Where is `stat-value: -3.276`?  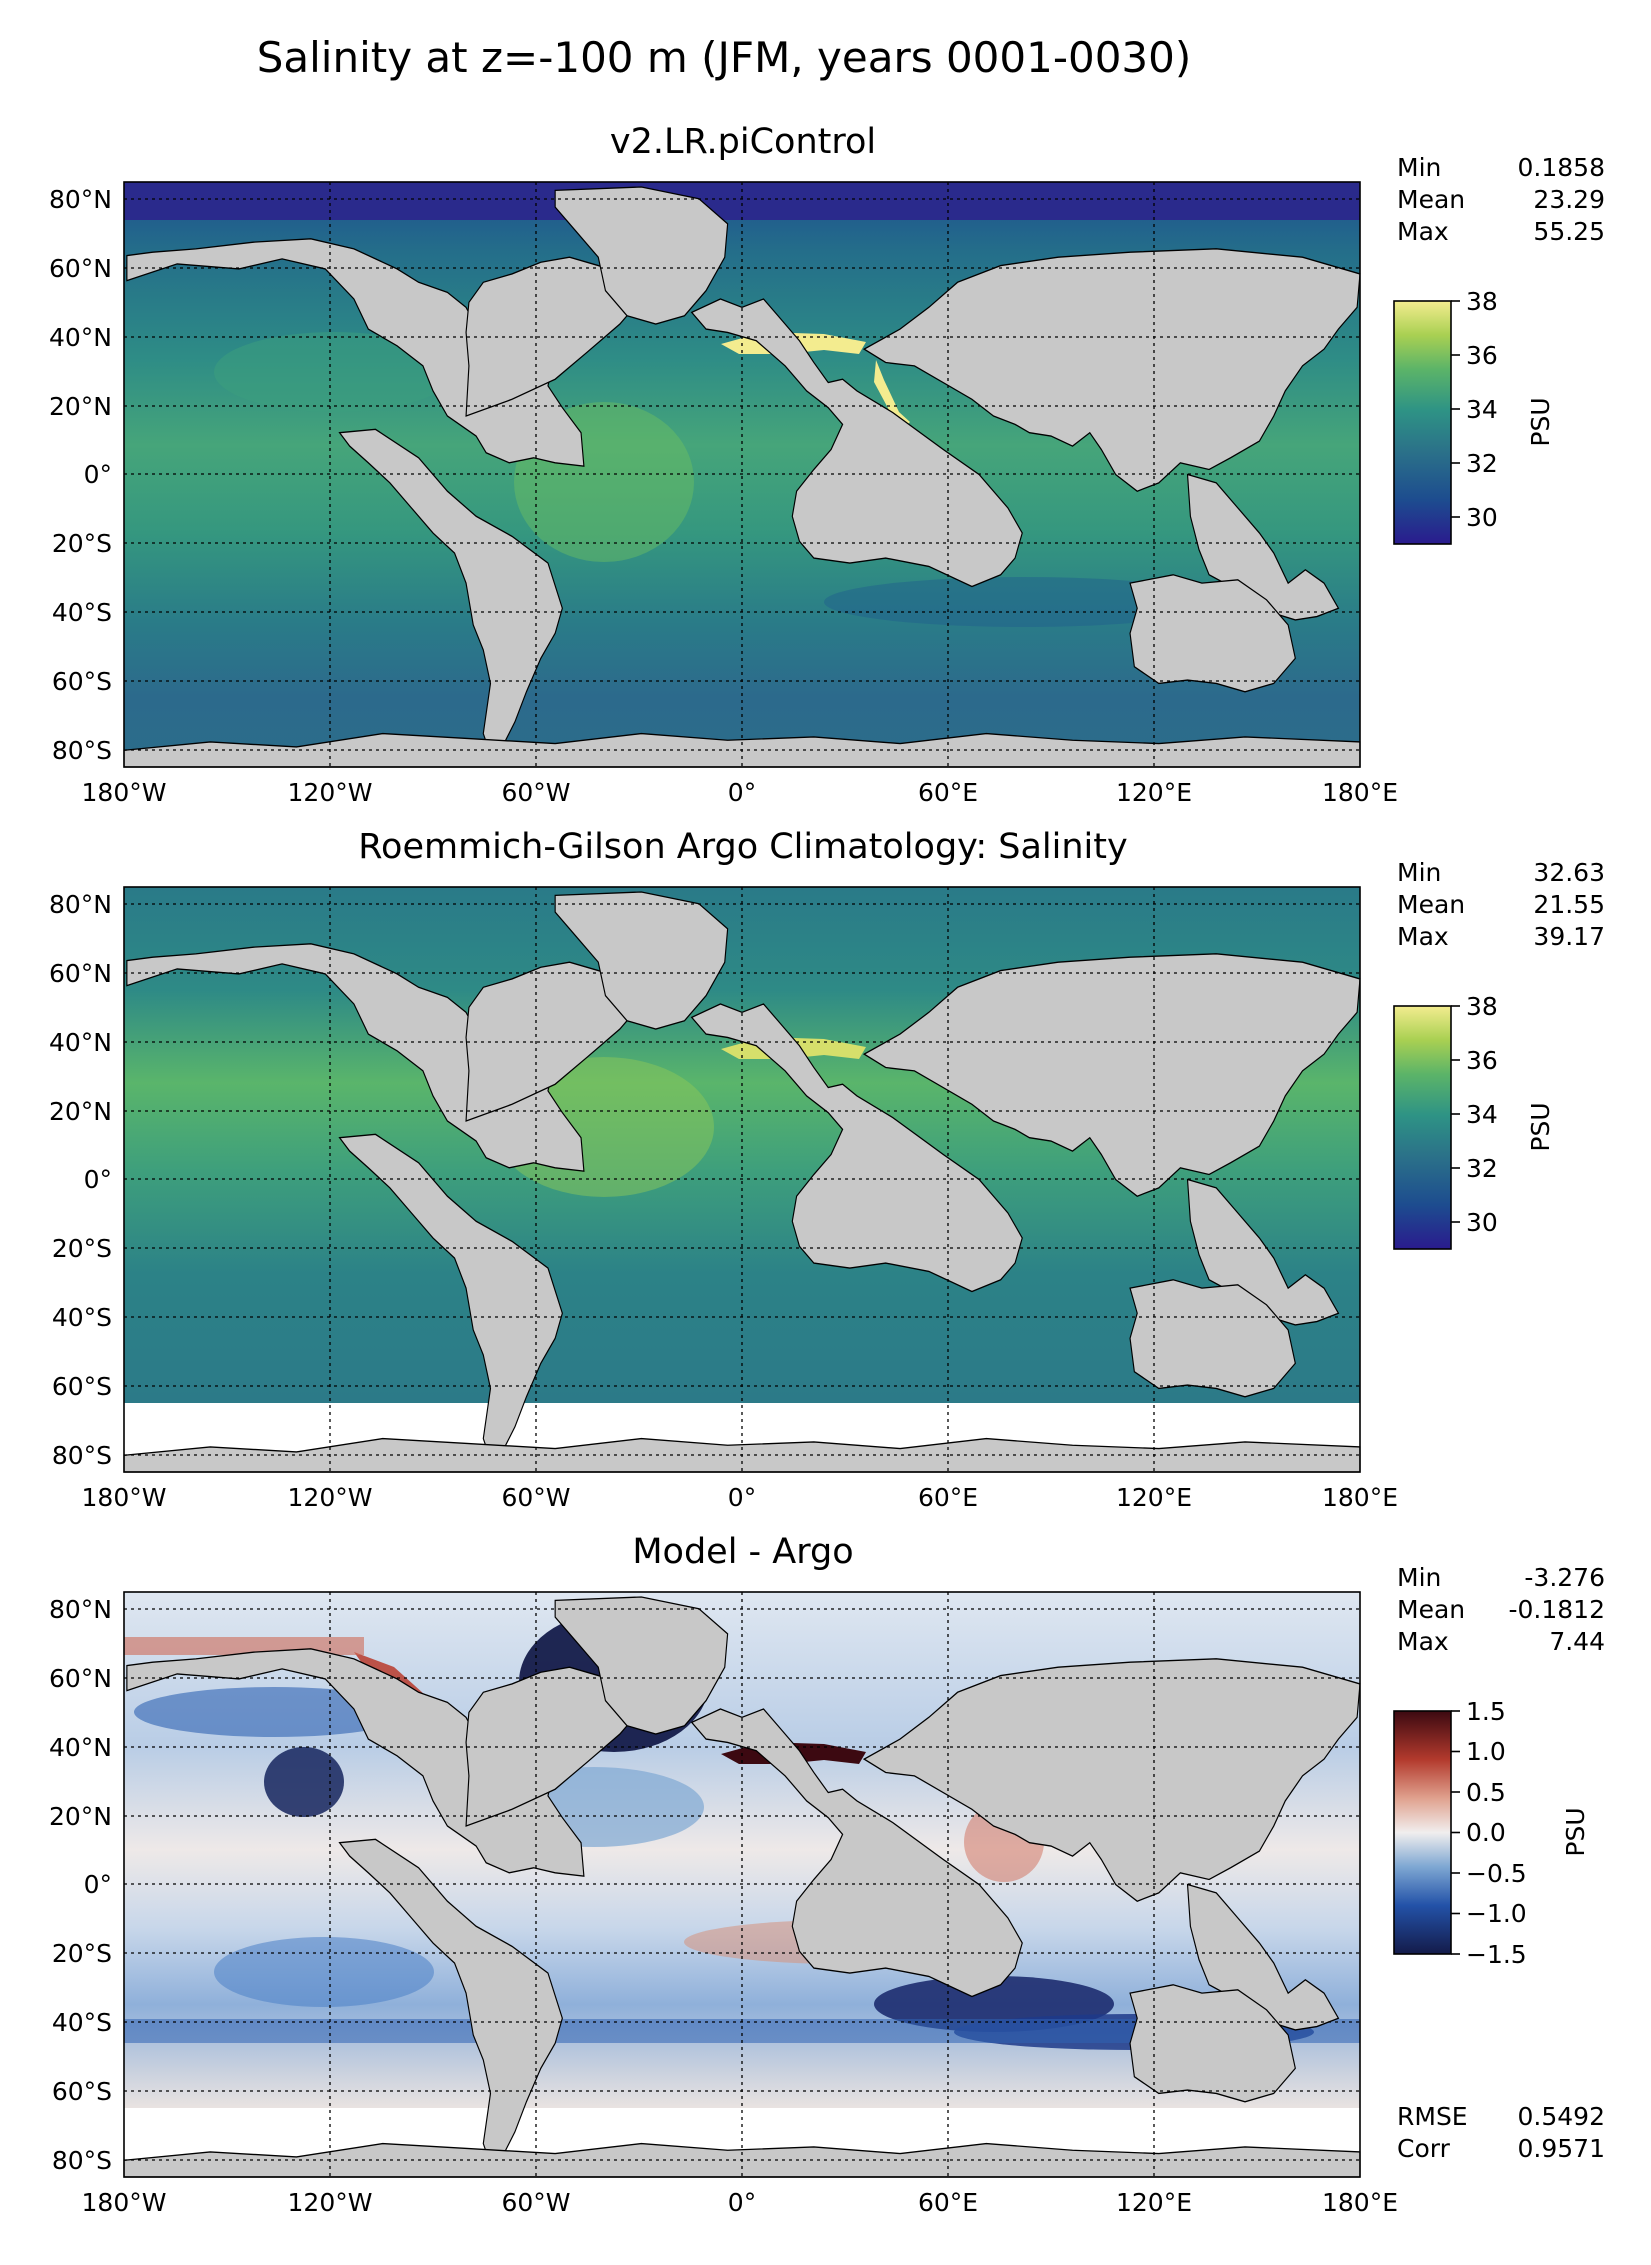 stat-value: -3.276 is located at coordinates (1564, 1577).